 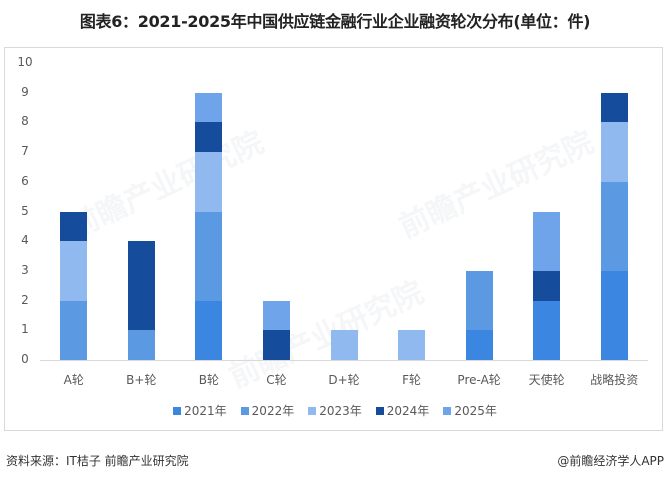 I want to click on legend-item: 2021年, so click(x=200, y=410).